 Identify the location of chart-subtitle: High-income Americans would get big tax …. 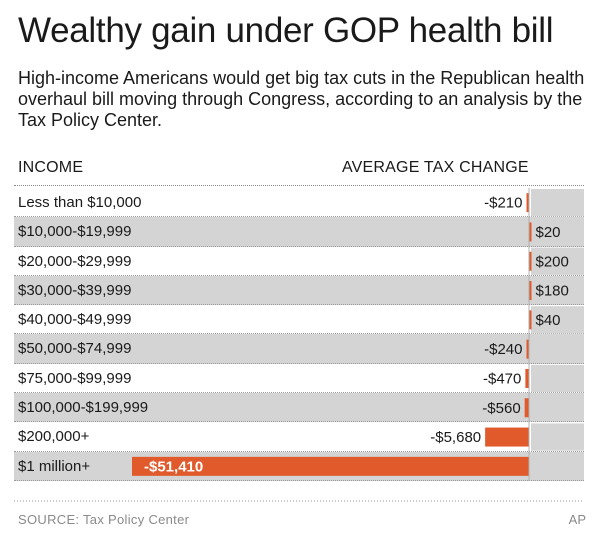
(301, 99).